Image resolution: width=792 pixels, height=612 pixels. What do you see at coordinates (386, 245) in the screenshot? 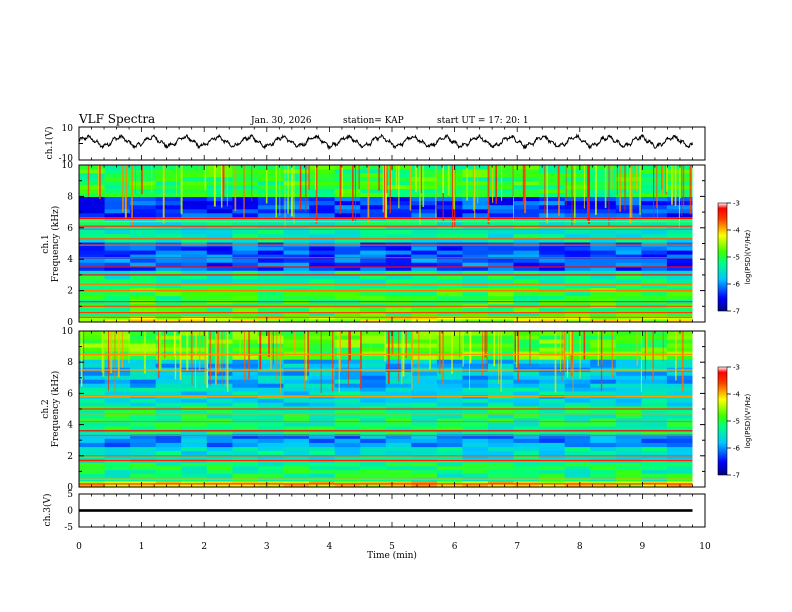
I see `narrowband-line` at bounding box center [386, 245].